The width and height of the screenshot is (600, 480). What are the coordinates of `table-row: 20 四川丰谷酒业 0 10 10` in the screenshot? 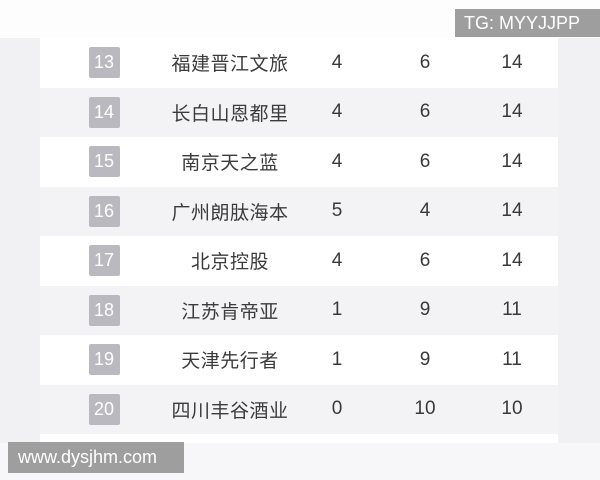 It's located at (299, 409).